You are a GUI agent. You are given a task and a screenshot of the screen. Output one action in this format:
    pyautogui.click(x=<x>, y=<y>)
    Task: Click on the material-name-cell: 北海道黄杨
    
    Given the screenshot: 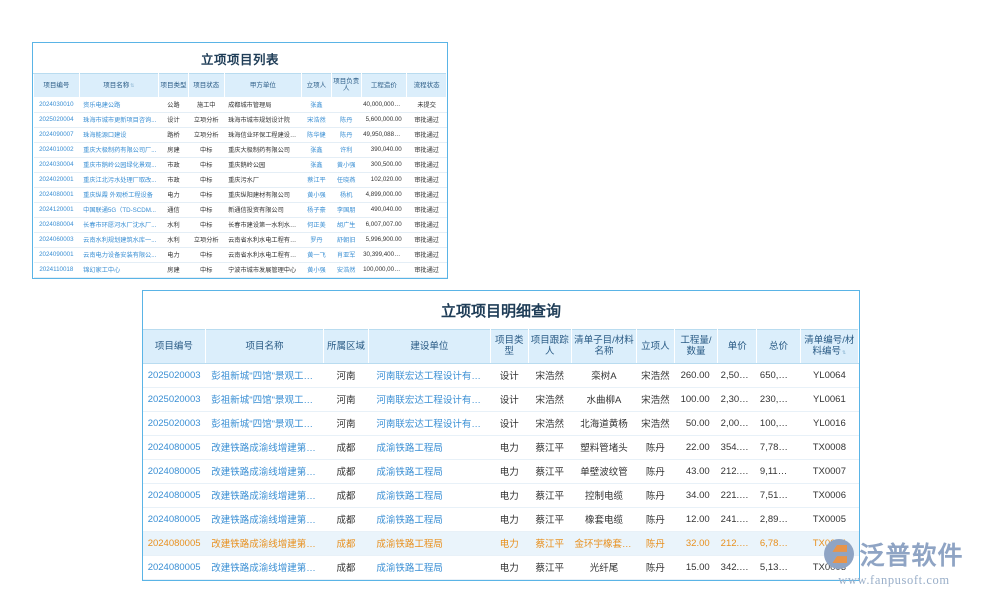 What is the action you would take?
    pyautogui.click(x=604, y=423)
    